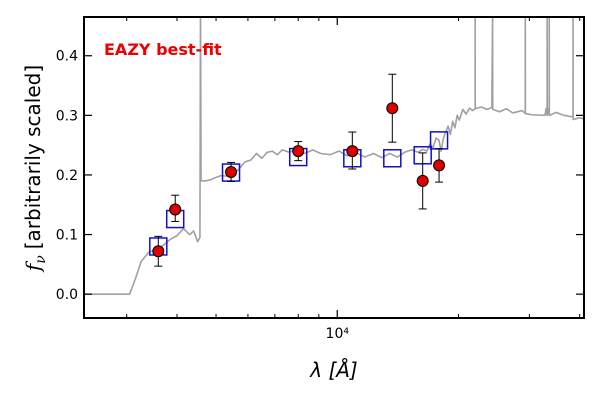 This screenshot has height=400, width=600. What do you see at coordinates (67, 57) in the screenshot?
I see `y-tick-label: 0.4` at bounding box center [67, 57].